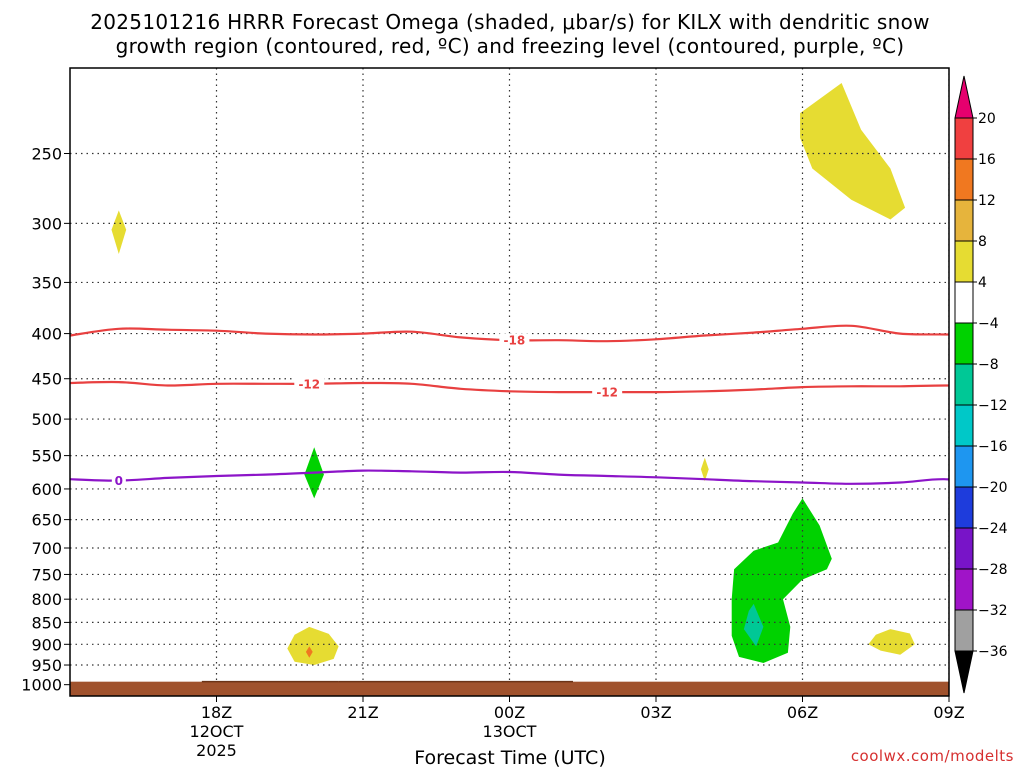 The height and width of the screenshot is (768, 1024). Describe the element at coordinates (981, 384) in the screenshot. I see `colorbar: 20 16 12 8 4 −4 −8 −12 −16 −20 −24 −28 −32 −36` at that location.